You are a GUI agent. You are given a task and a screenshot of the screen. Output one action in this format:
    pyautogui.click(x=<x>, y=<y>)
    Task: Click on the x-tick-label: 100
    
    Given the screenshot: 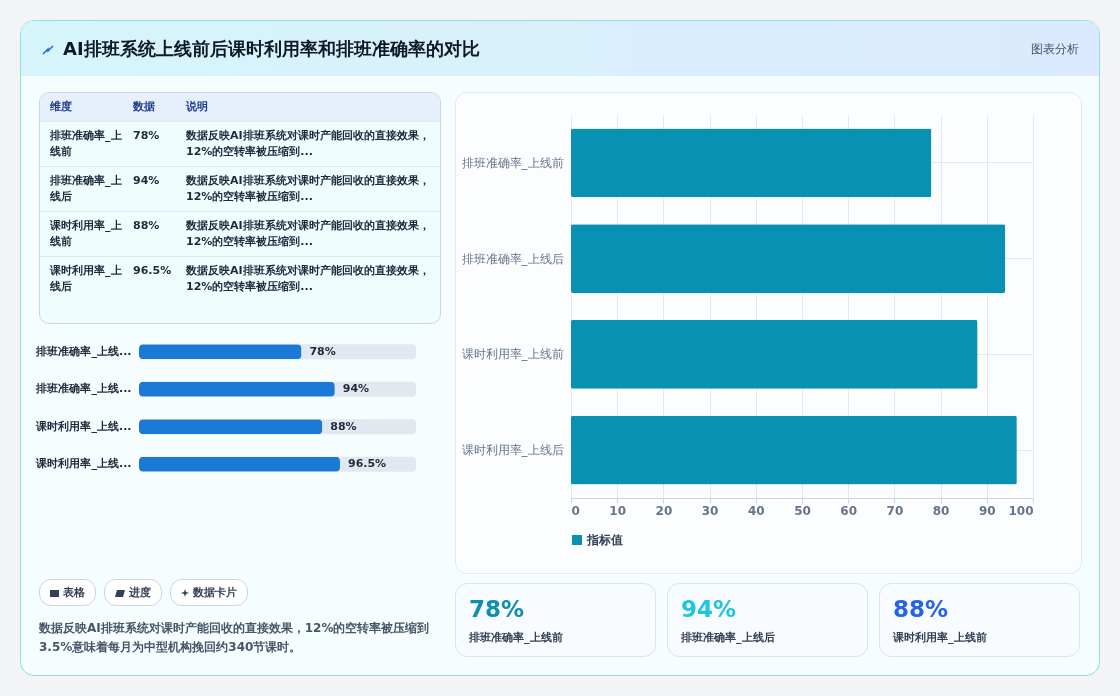 What is the action you would take?
    pyautogui.click(x=1021, y=510)
    